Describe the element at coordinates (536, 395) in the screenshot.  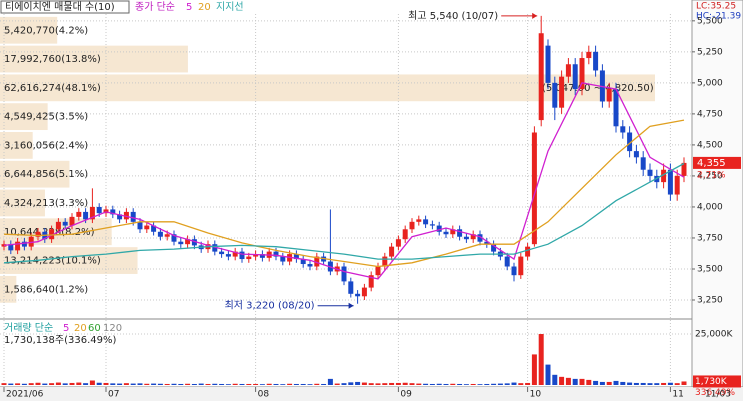
I see `x-tick-label: 10` at that location.